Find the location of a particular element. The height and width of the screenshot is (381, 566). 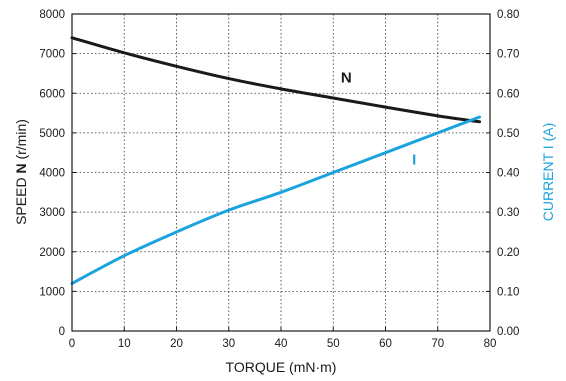

y-right-tick-label: 0.20 is located at coordinates (508, 253).